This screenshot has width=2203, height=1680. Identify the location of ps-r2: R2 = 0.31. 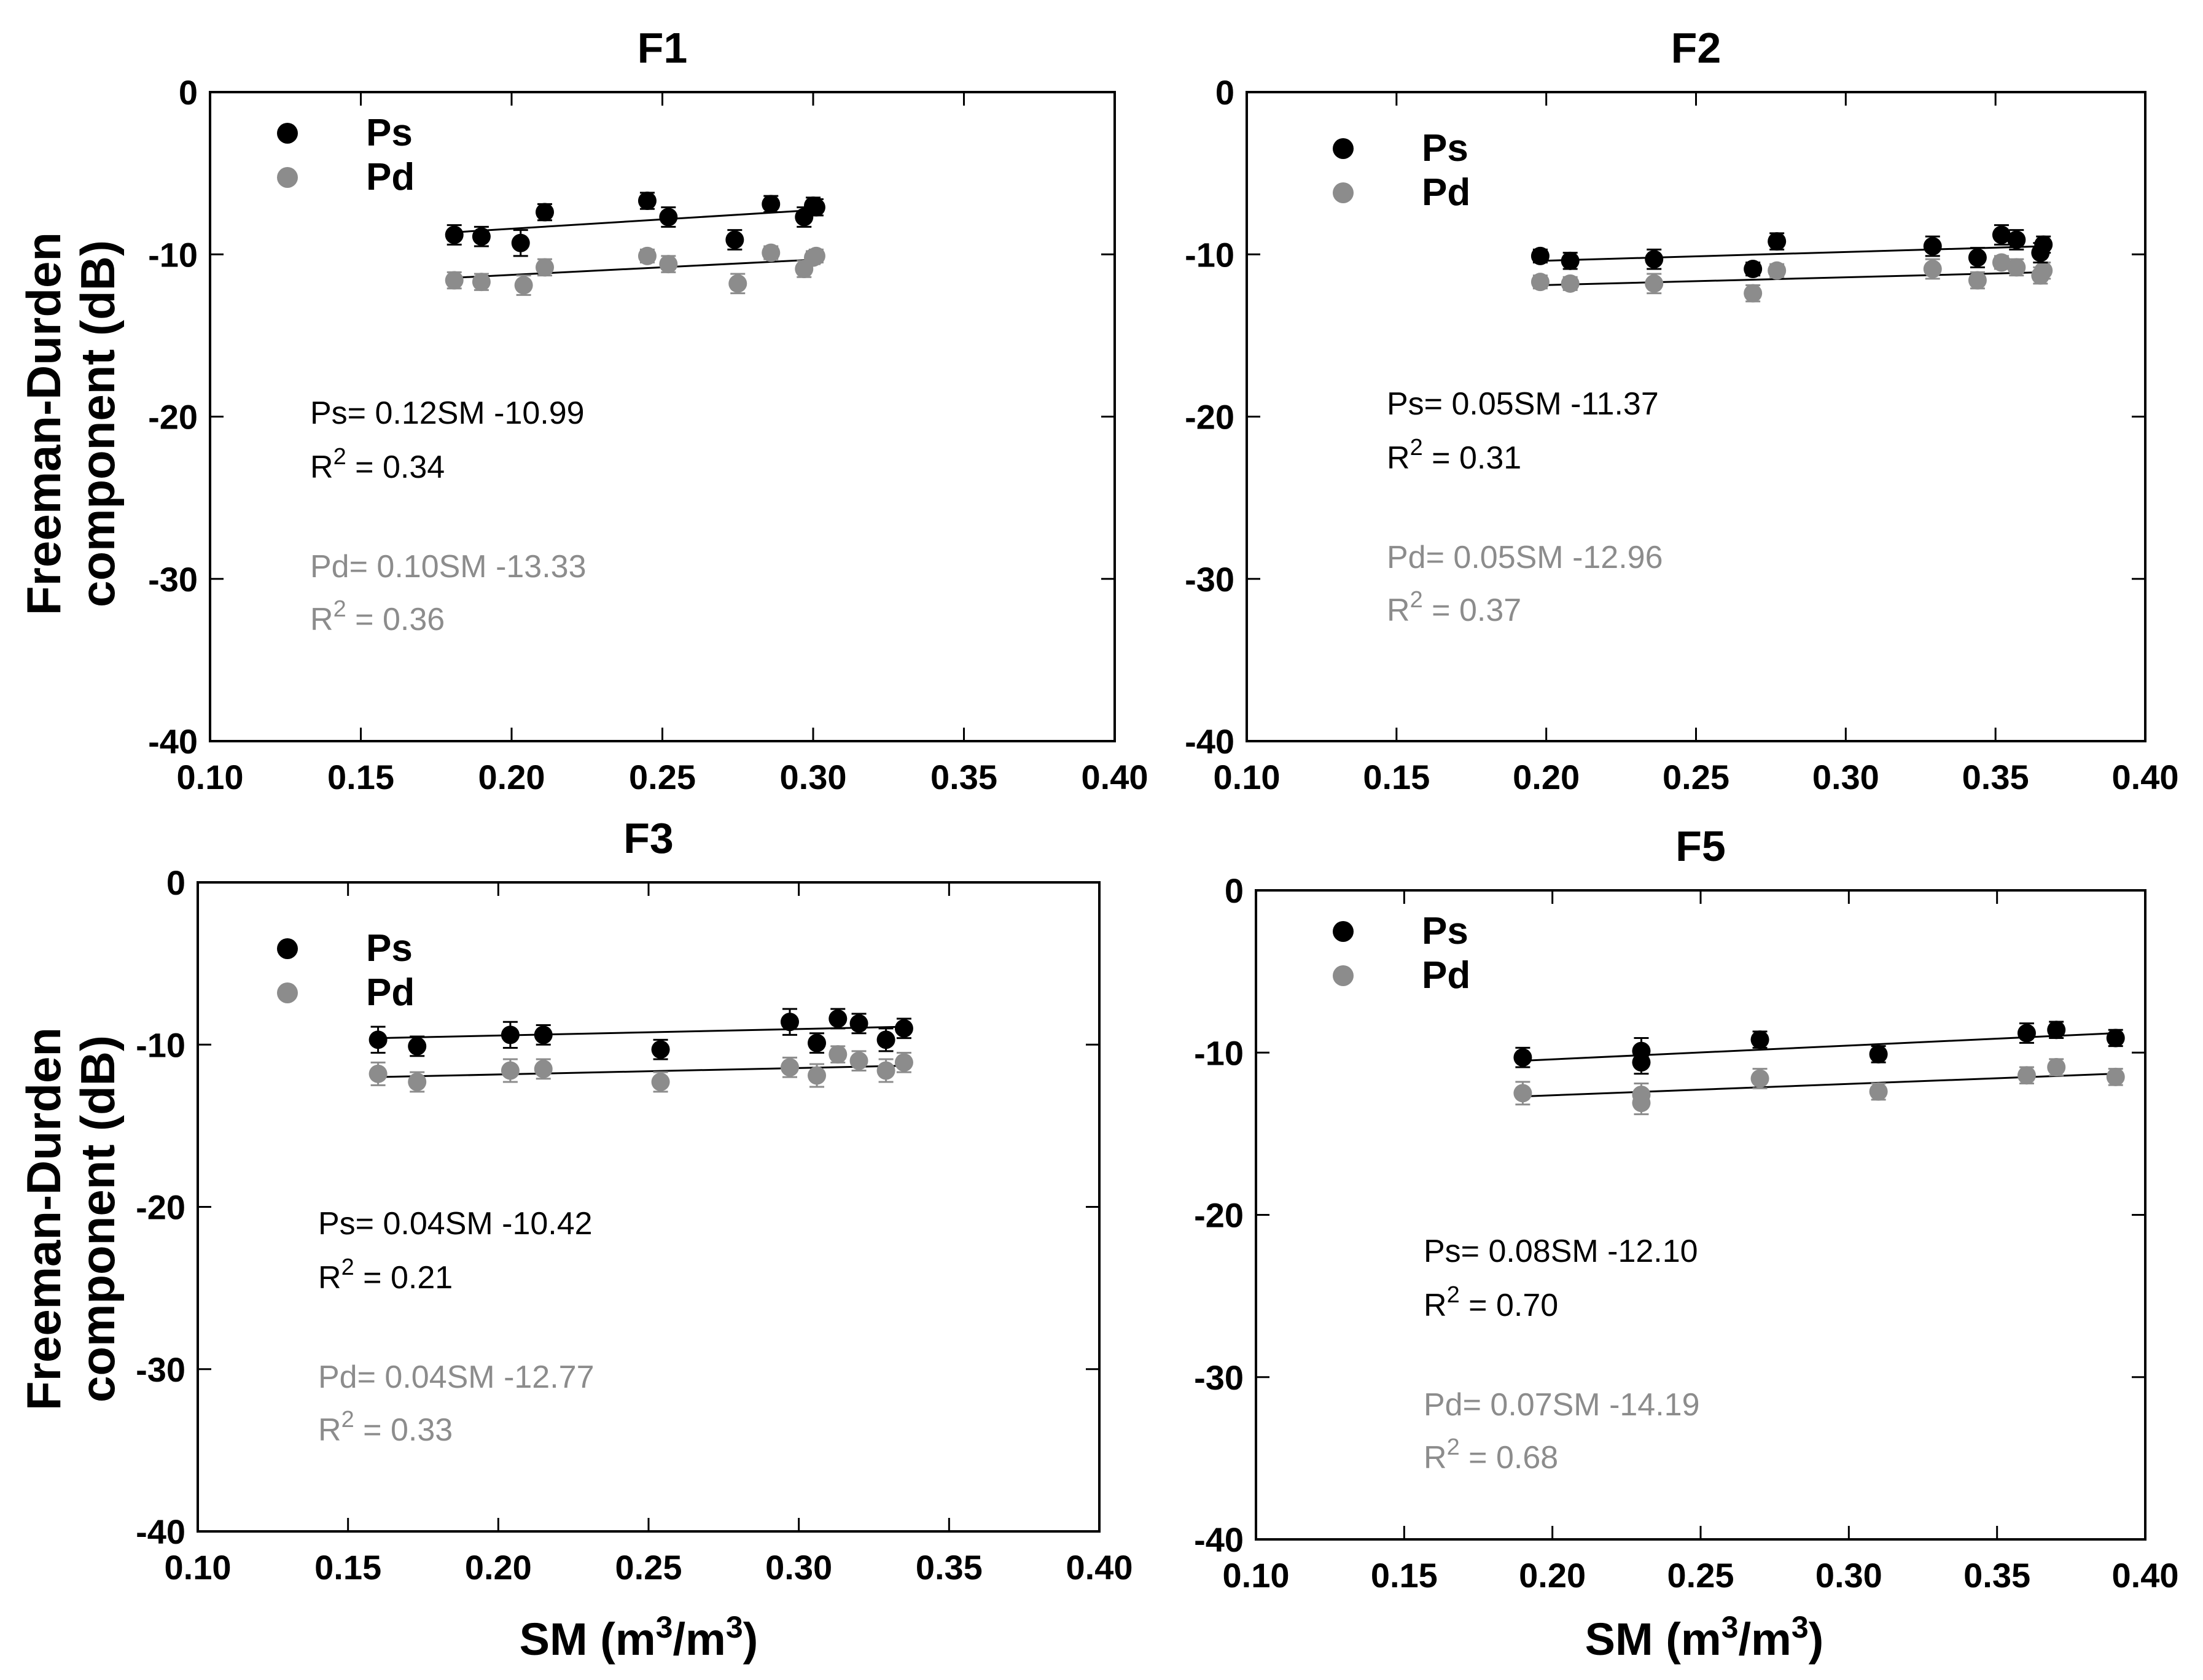
(1454, 455).